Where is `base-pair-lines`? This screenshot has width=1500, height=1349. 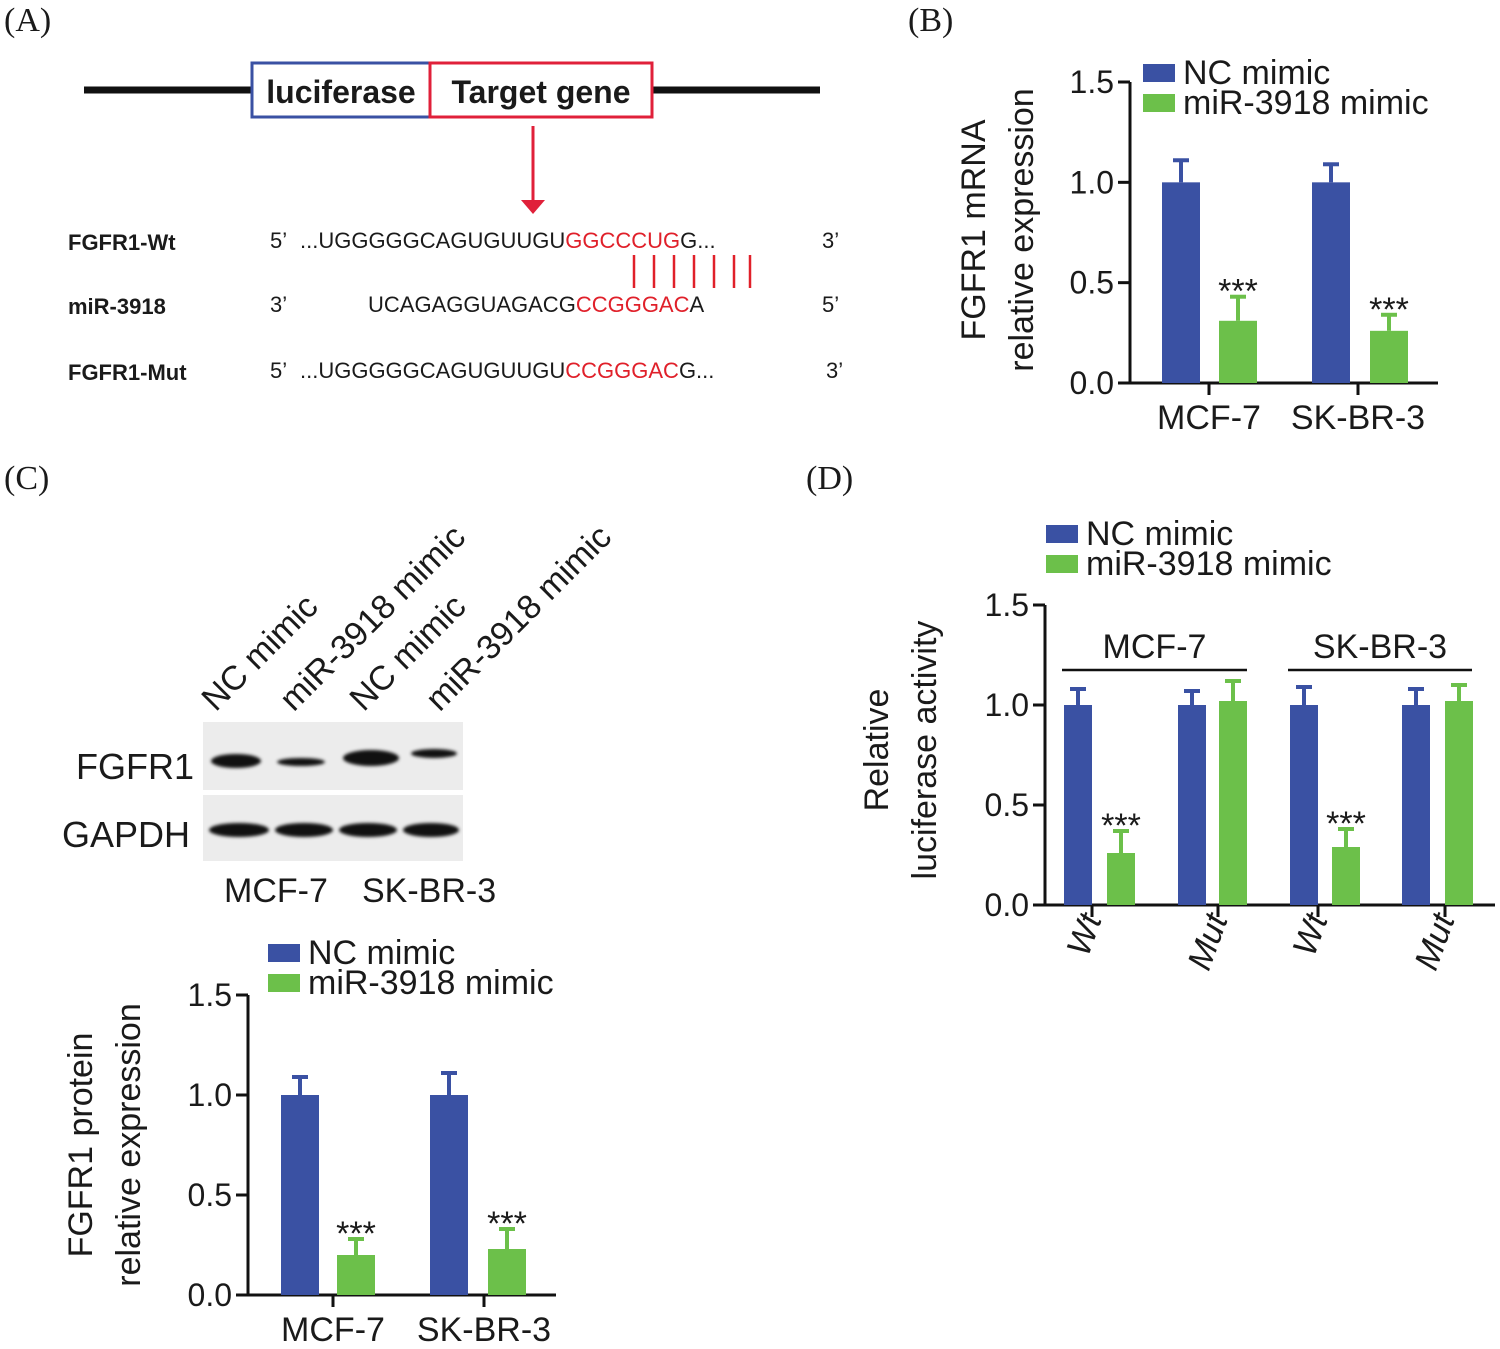
base-pair-lines is located at coordinates (692, 271).